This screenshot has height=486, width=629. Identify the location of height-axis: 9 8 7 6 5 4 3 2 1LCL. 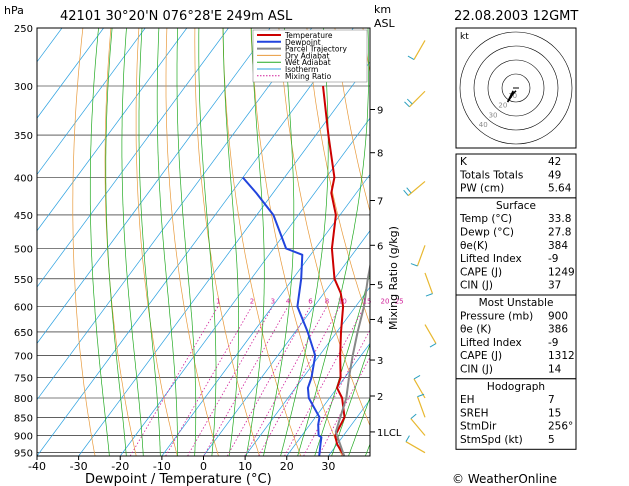
(385, 242).